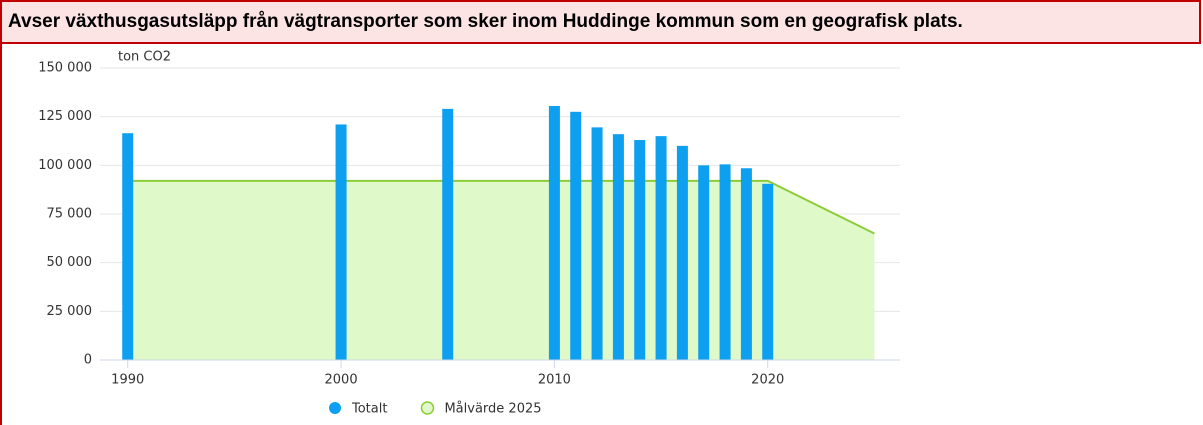  I want to click on legend-label: Totalt, so click(369, 409).